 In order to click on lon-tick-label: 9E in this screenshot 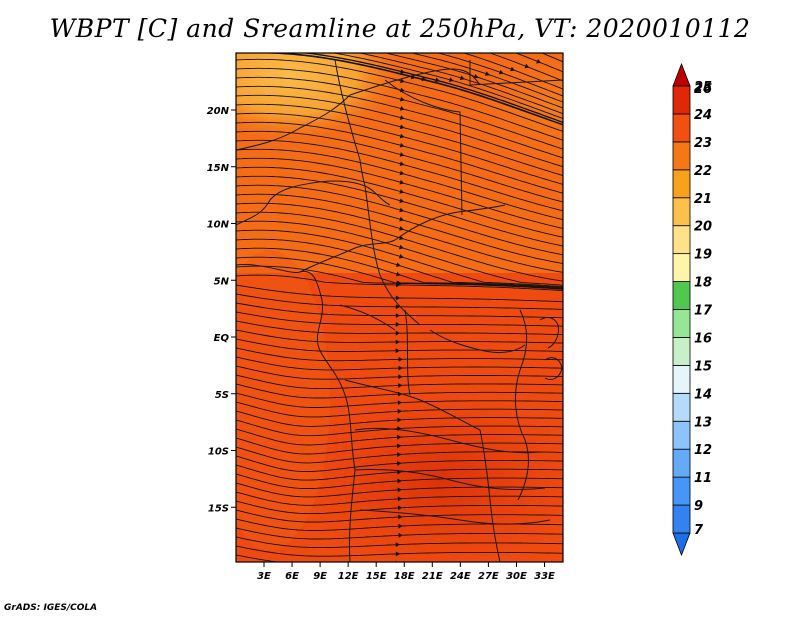, I will do `click(320, 576)`.